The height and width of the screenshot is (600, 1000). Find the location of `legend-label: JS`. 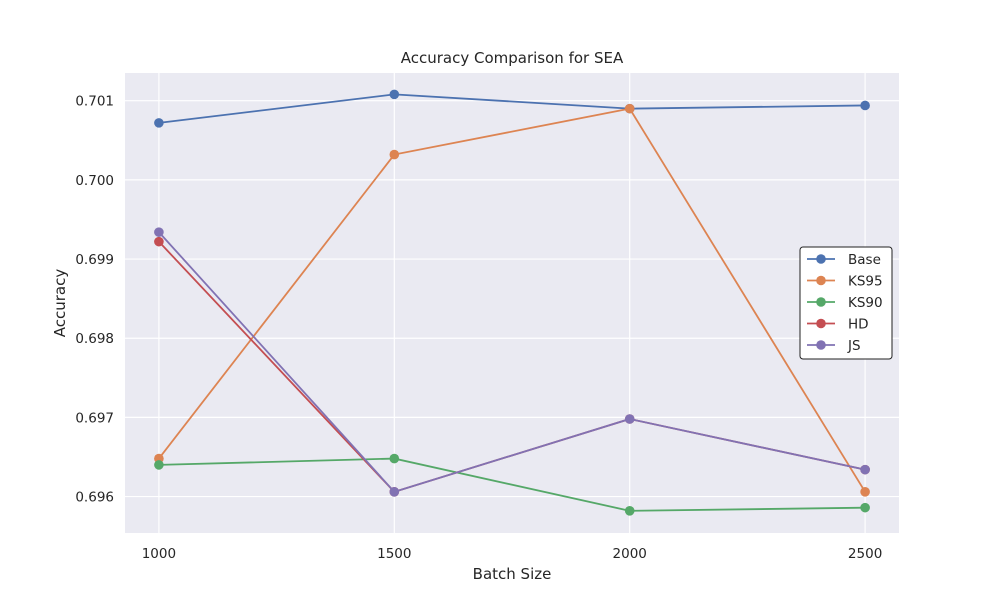

legend-label: JS is located at coordinates (854, 346).